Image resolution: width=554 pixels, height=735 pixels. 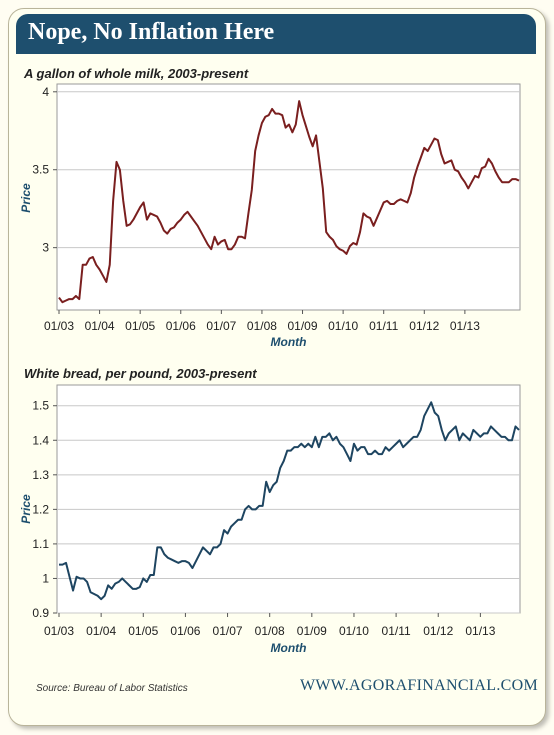 I want to click on bread-ytick-label: 0.9, so click(x=40, y=613).